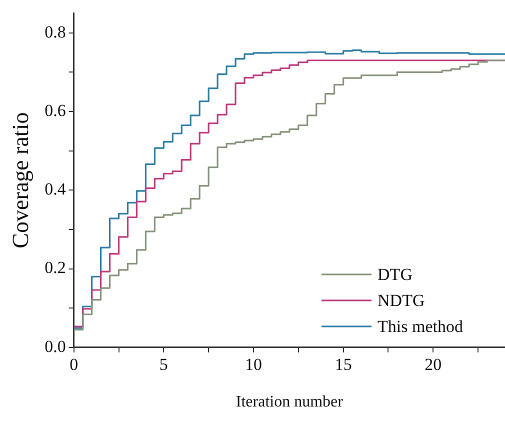 This screenshot has height=424, width=505. What do you see at coordinates (395, 274) in the screenshot?
I see `legend-label: DTG` at bounding box center [395, 274].